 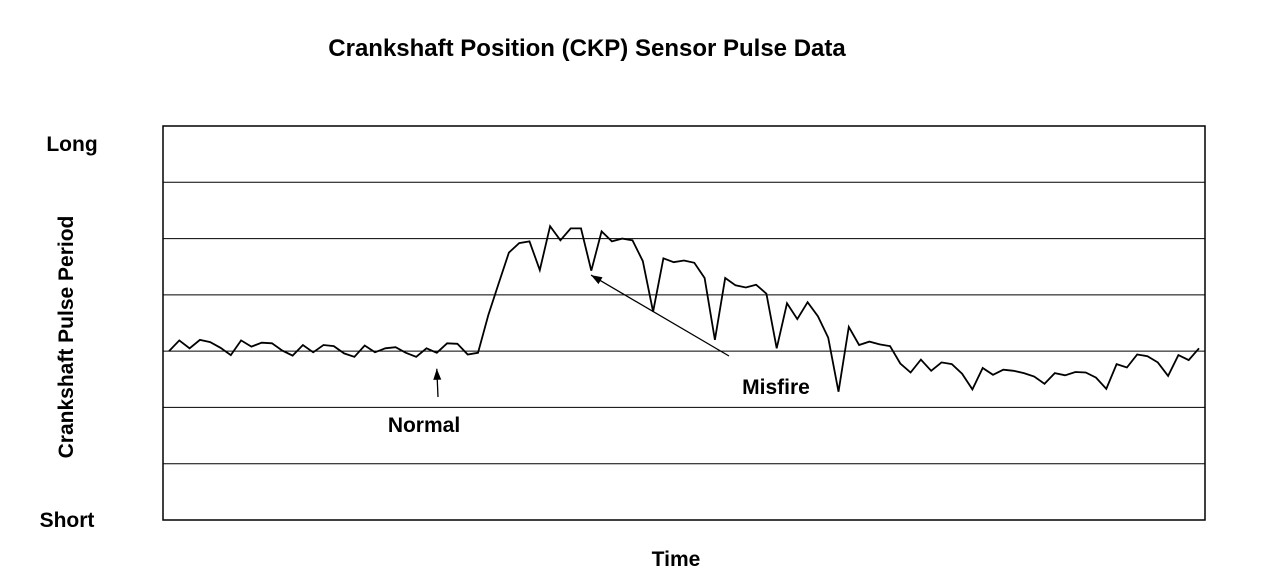 What do you see at coordinates (71, 144) in the screenshot?
I see `y-top-label: Long` at bounding box center [71, 144].